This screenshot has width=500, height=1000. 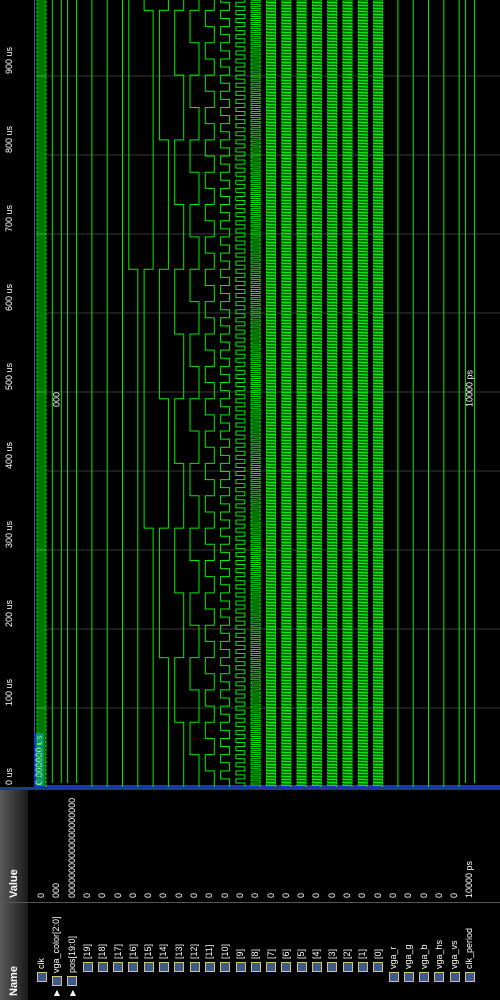 What do you see at coordinates (14, 845) in the screenshot?
I see `value-column-header: Value` at bounding box center [14, 845].